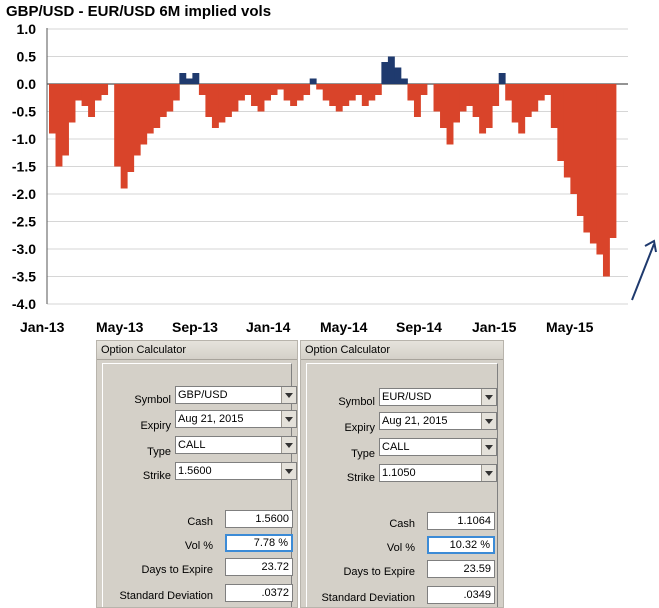  I want to click on x-tick-label: Jan-13, so click(42, 327).